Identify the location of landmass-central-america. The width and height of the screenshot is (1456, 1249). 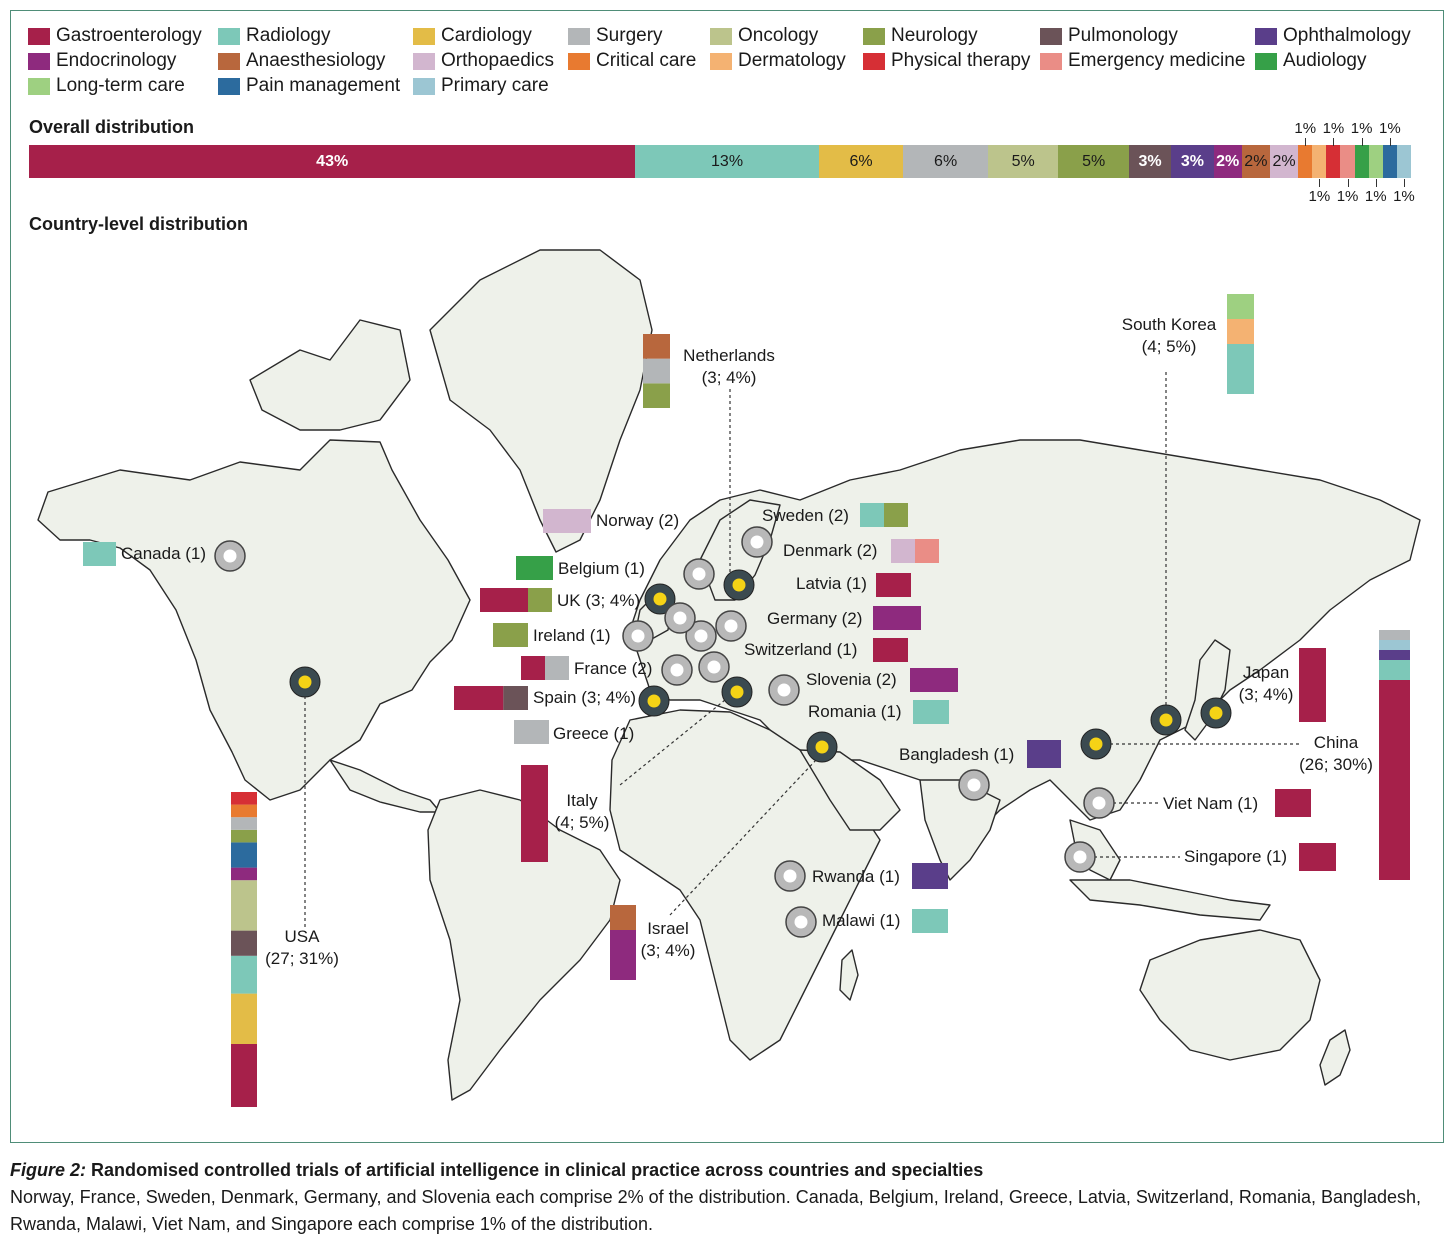
(385, 786).